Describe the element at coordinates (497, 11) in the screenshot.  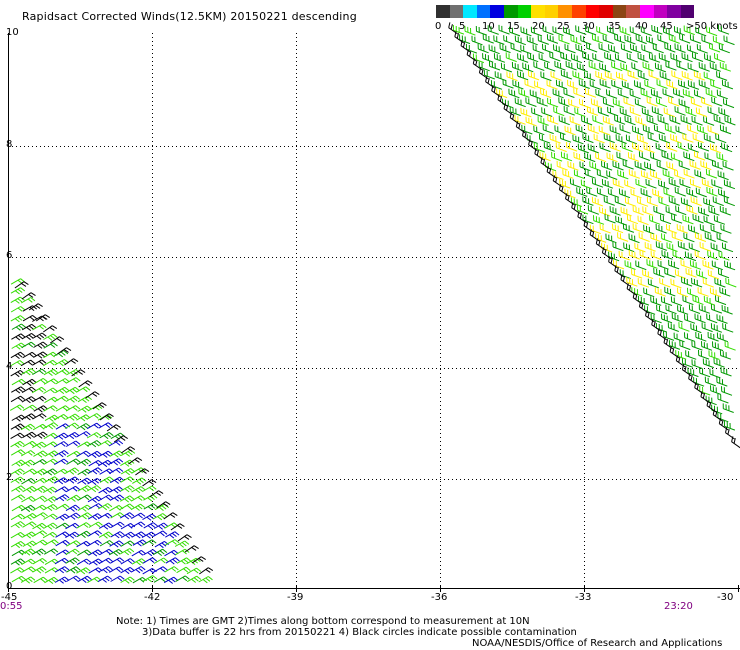
I see `scale-swatch` at that location.